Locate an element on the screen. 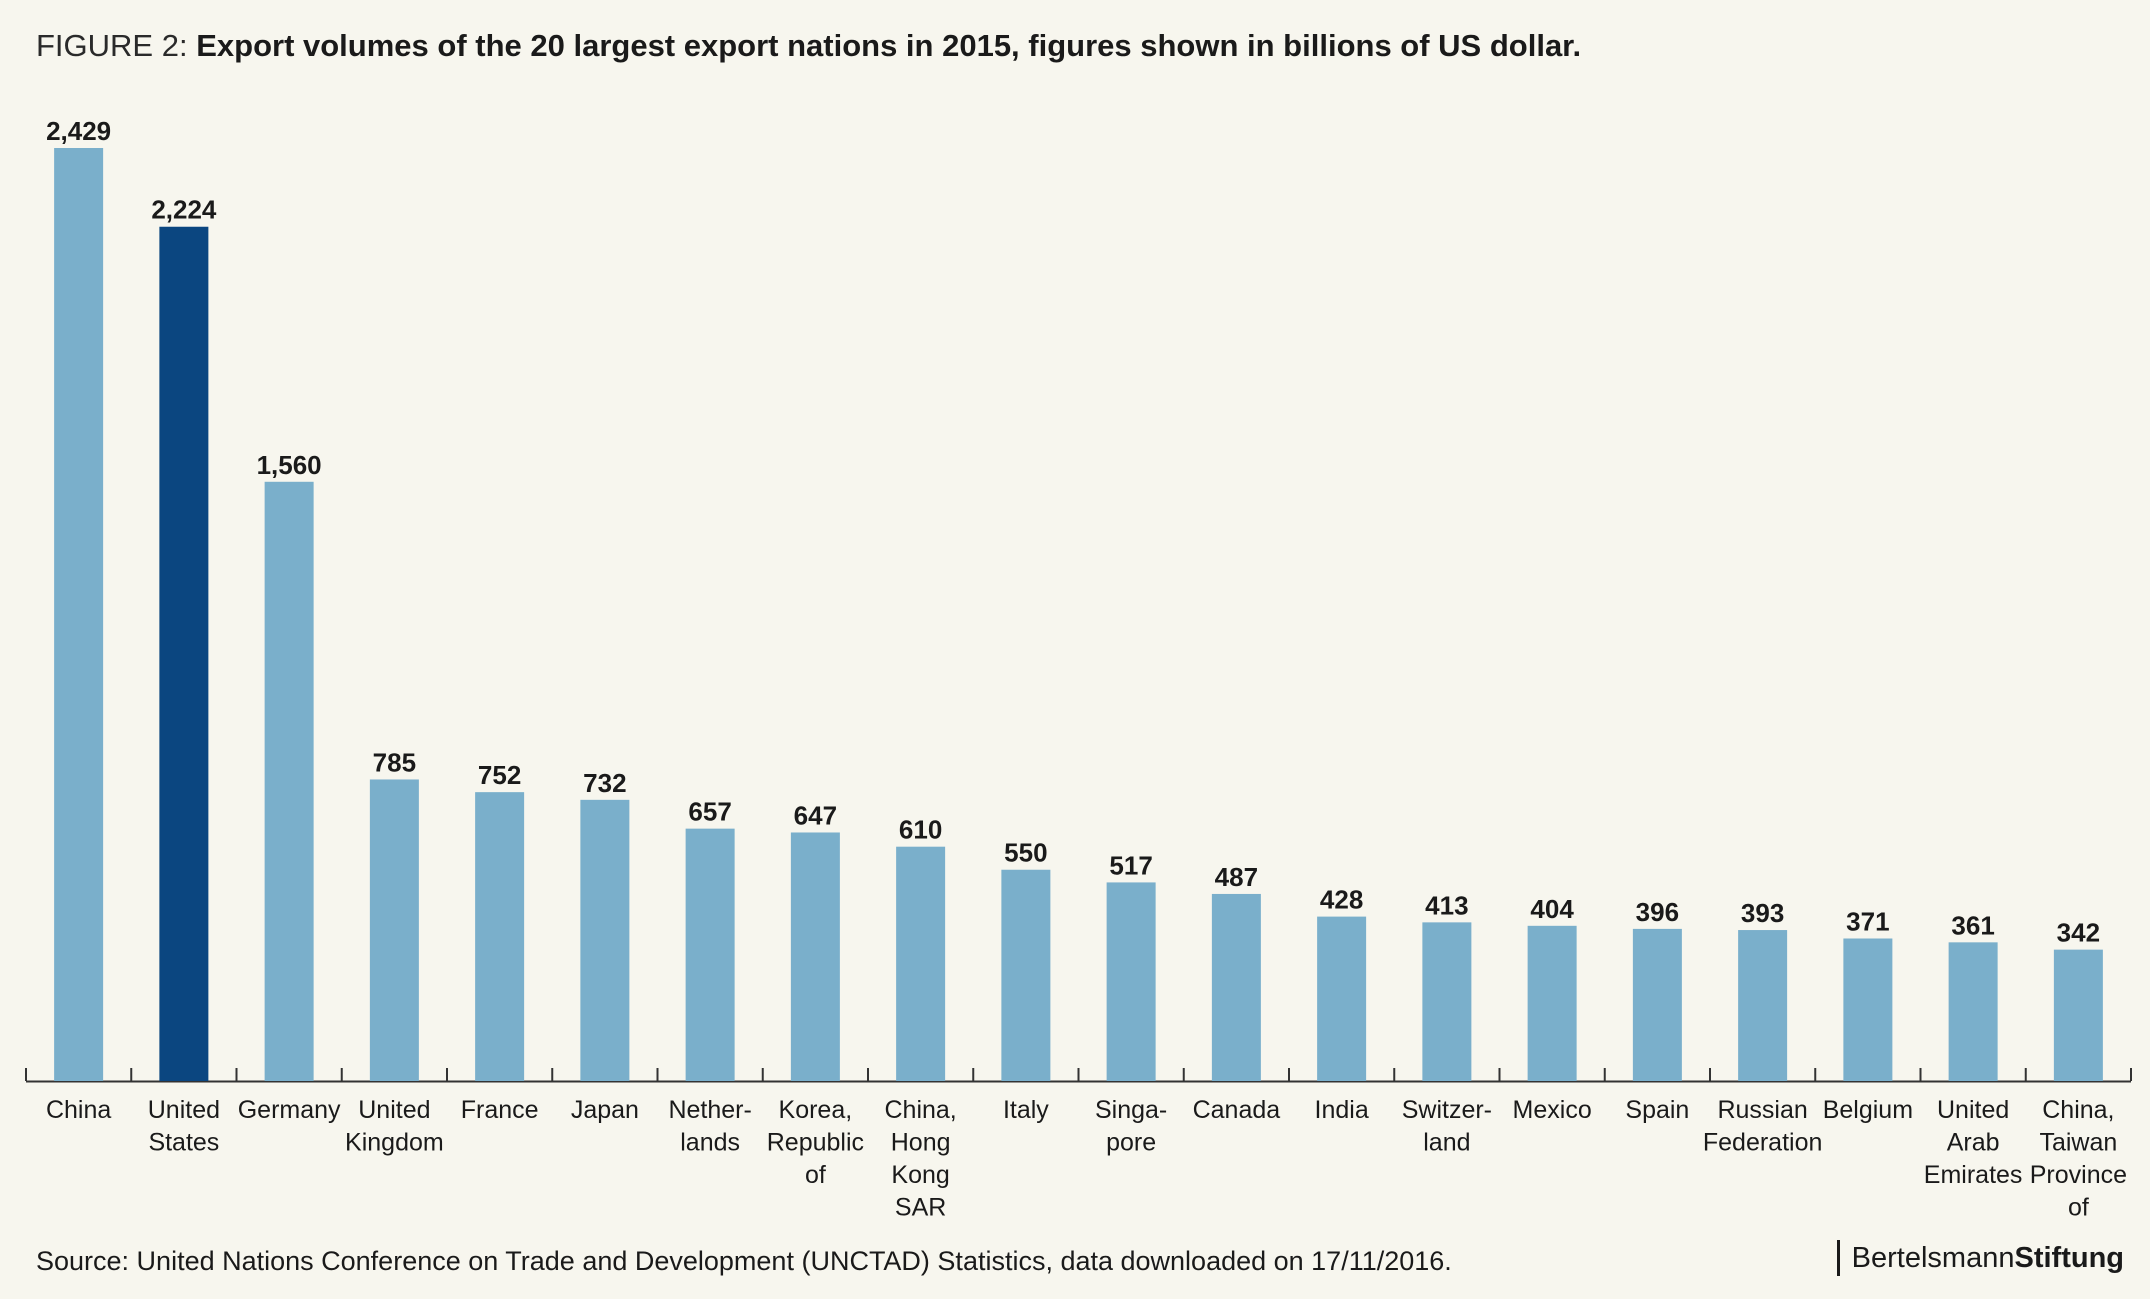 This screenshot has width=2150, height=1299. x-tick-label-line: Japan is located at coordinates (605, 1110).